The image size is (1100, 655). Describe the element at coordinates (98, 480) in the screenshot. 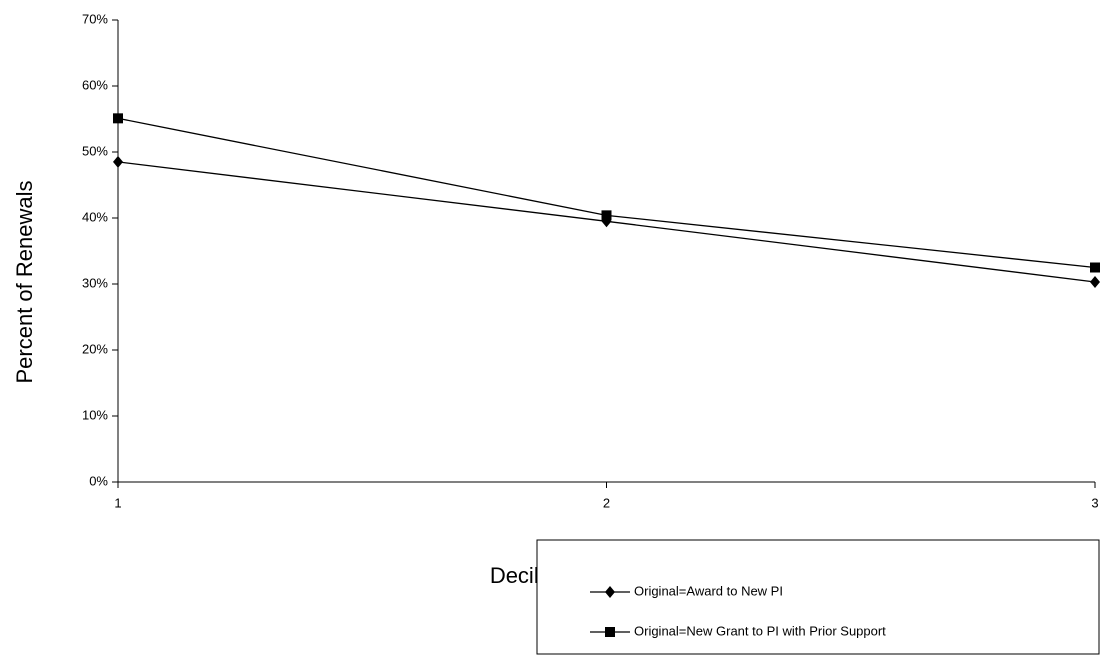

I see `y-tick-label: 0%` at that location.